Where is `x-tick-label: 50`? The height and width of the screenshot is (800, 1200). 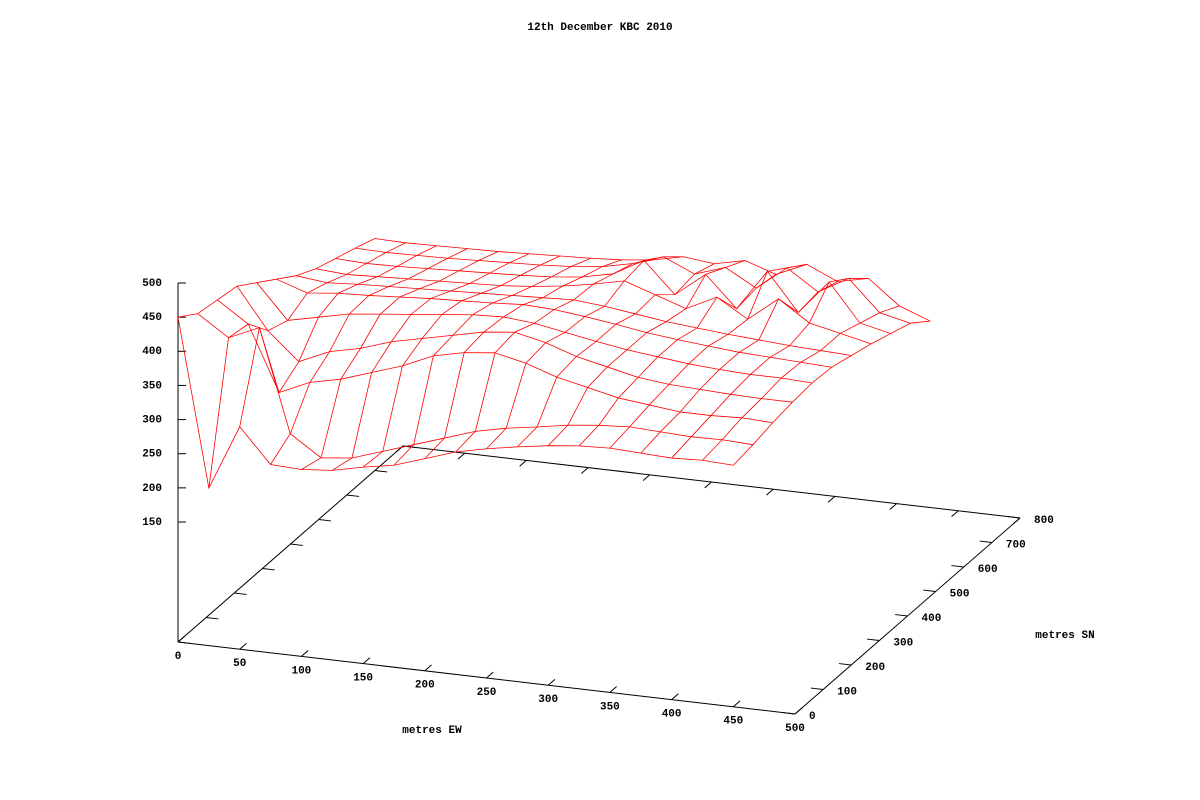
x-tick-label: 50 is located at coordinates (239, 664).